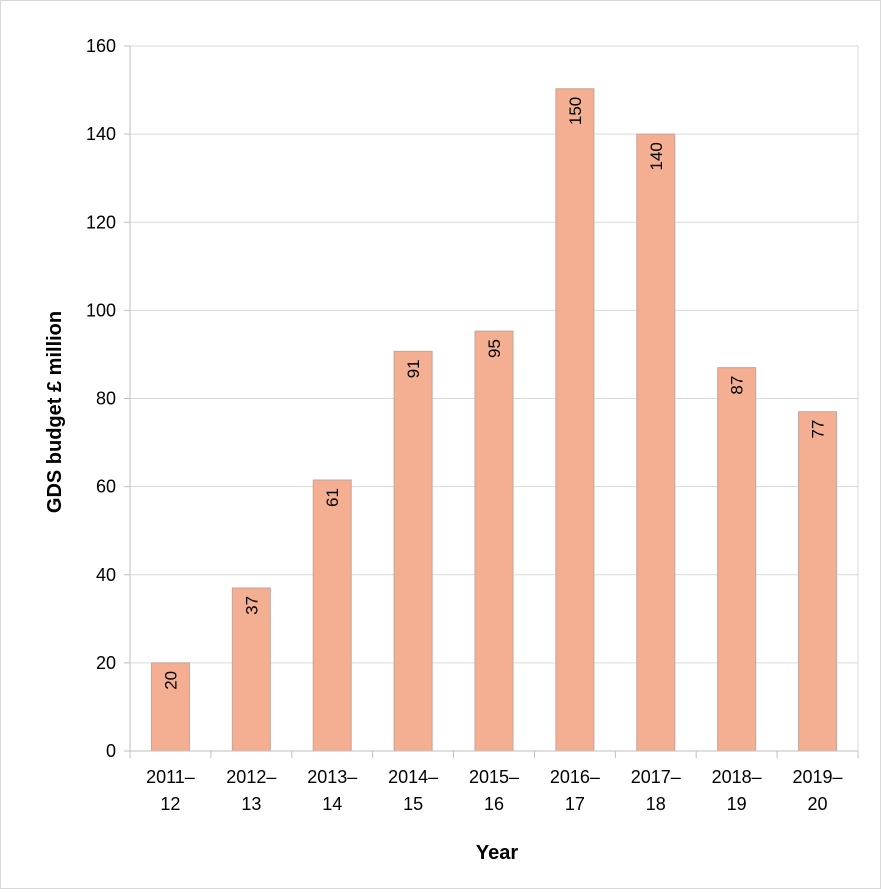 This screenshot has width=881, height=893. Describe the element at coordinates (332, 790) in the screenshot. I see `x-tick-label: 2013– 14` at that location.